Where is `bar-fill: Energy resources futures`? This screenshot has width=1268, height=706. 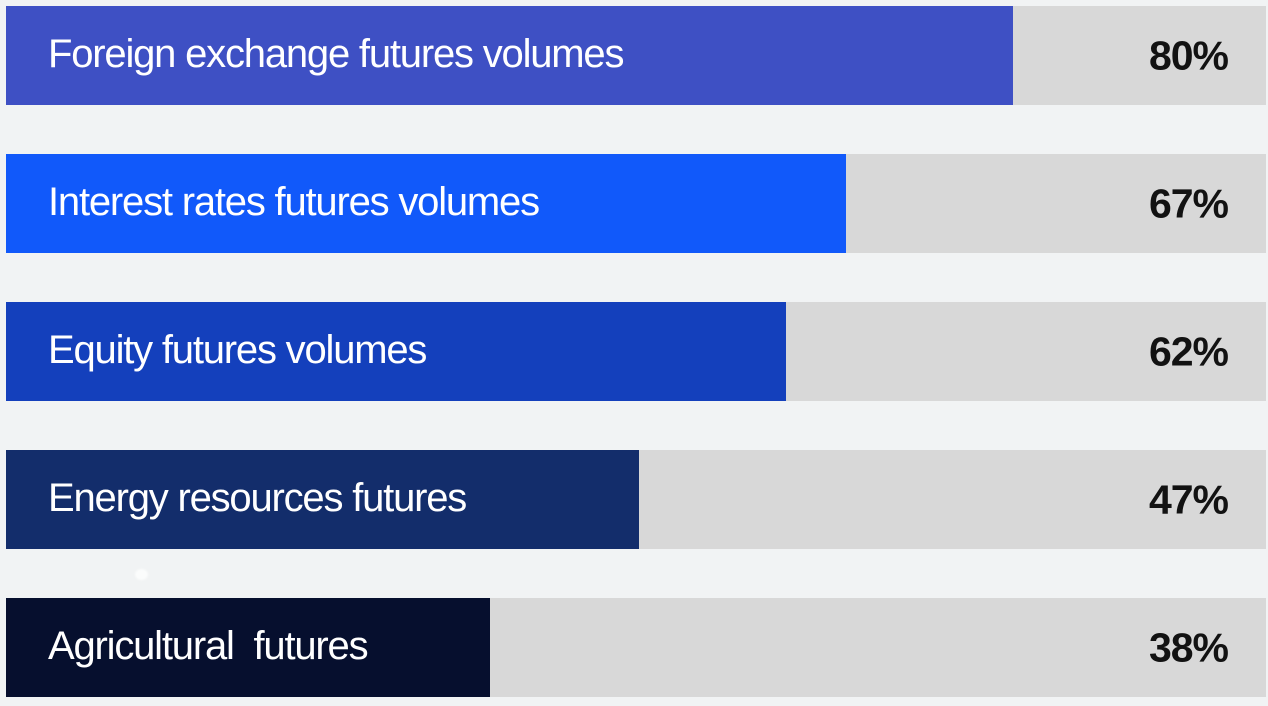 bar-fill: Energy resources futures is located at coordinates (322, 499).